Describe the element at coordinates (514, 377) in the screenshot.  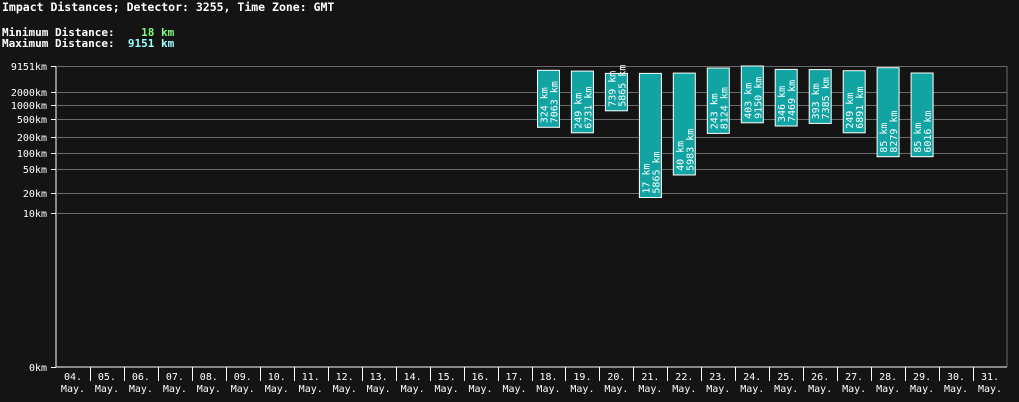
I see `x-tick-day: 17.` at that location.